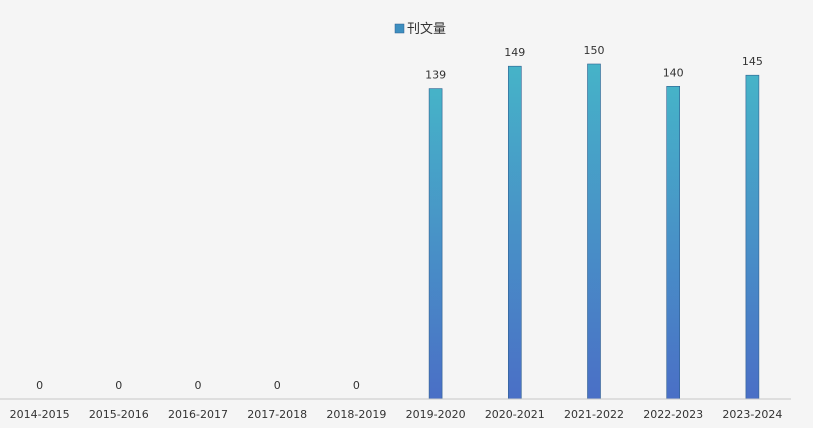 Image resolution: width=813 pixels, height=428 pixels. Describe the element at coordinates (435, 244) in the screenshot. I see `bar-2019-2020` at that location.